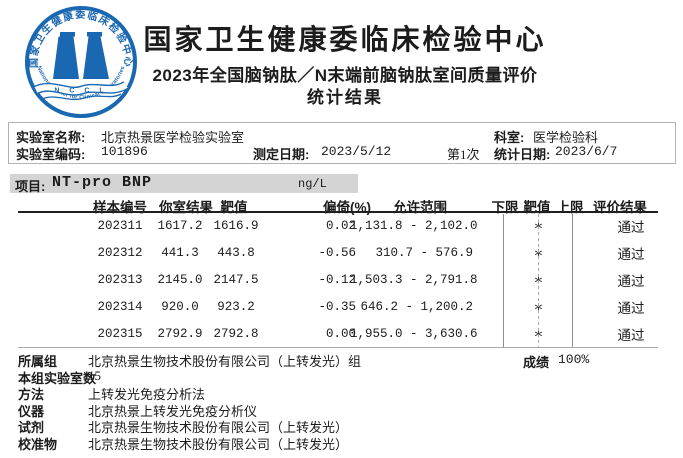 Image resolution: width=683 pixels, height=458 pixels. Describe the element at coordinates (31, 427) in the screenshot. I see `summary-label: 试剂` at that location.